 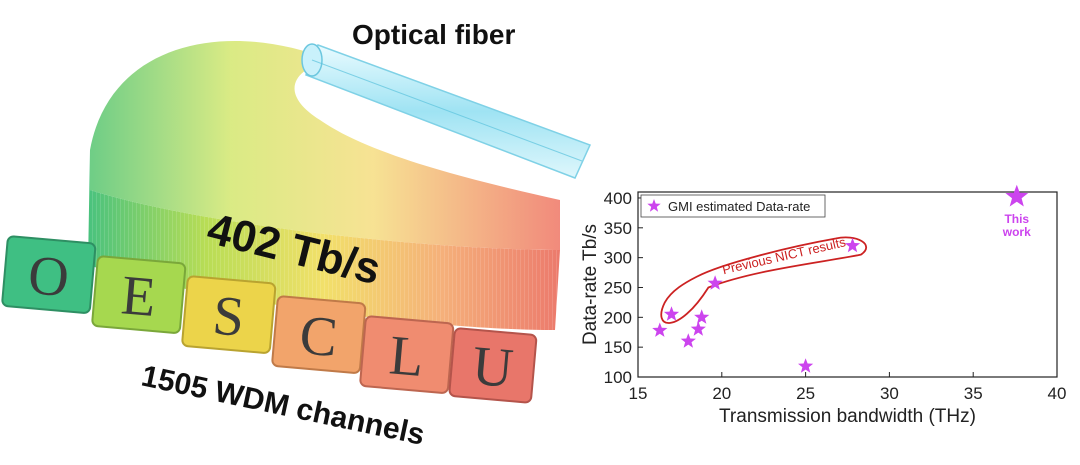 I want to click on fiber-label: Optical fiber, so click(x=433, y=34).